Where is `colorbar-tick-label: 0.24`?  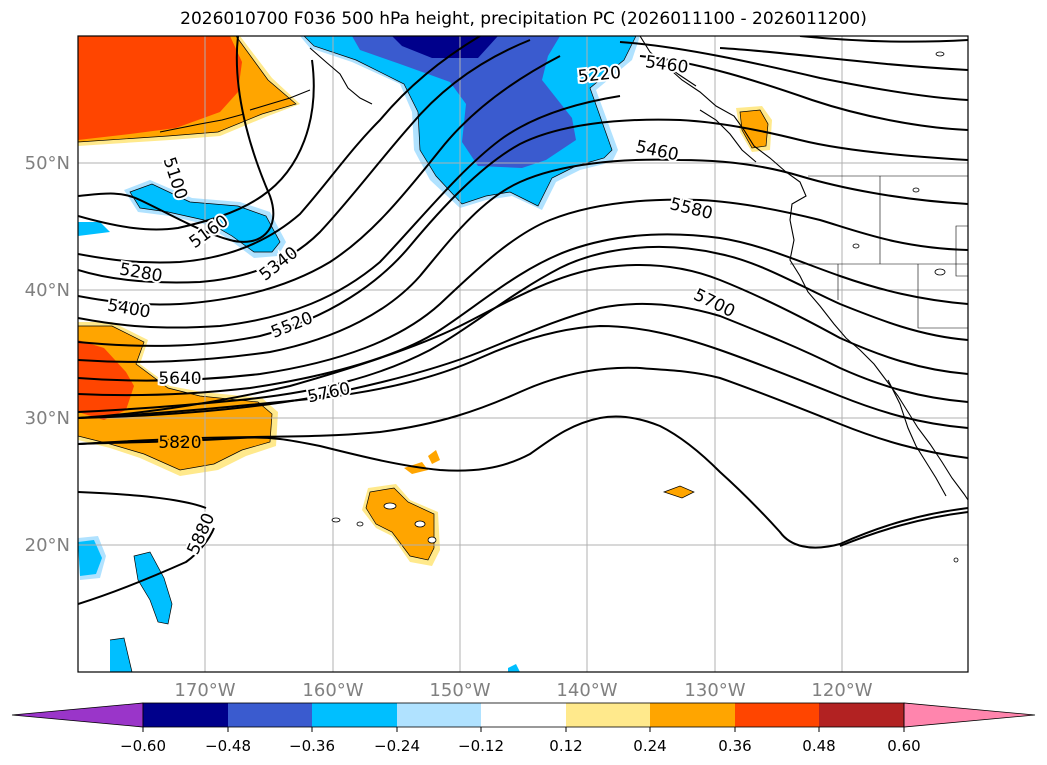
colorbar-tick-label: 0.24 is located at coordinates (649, 746).